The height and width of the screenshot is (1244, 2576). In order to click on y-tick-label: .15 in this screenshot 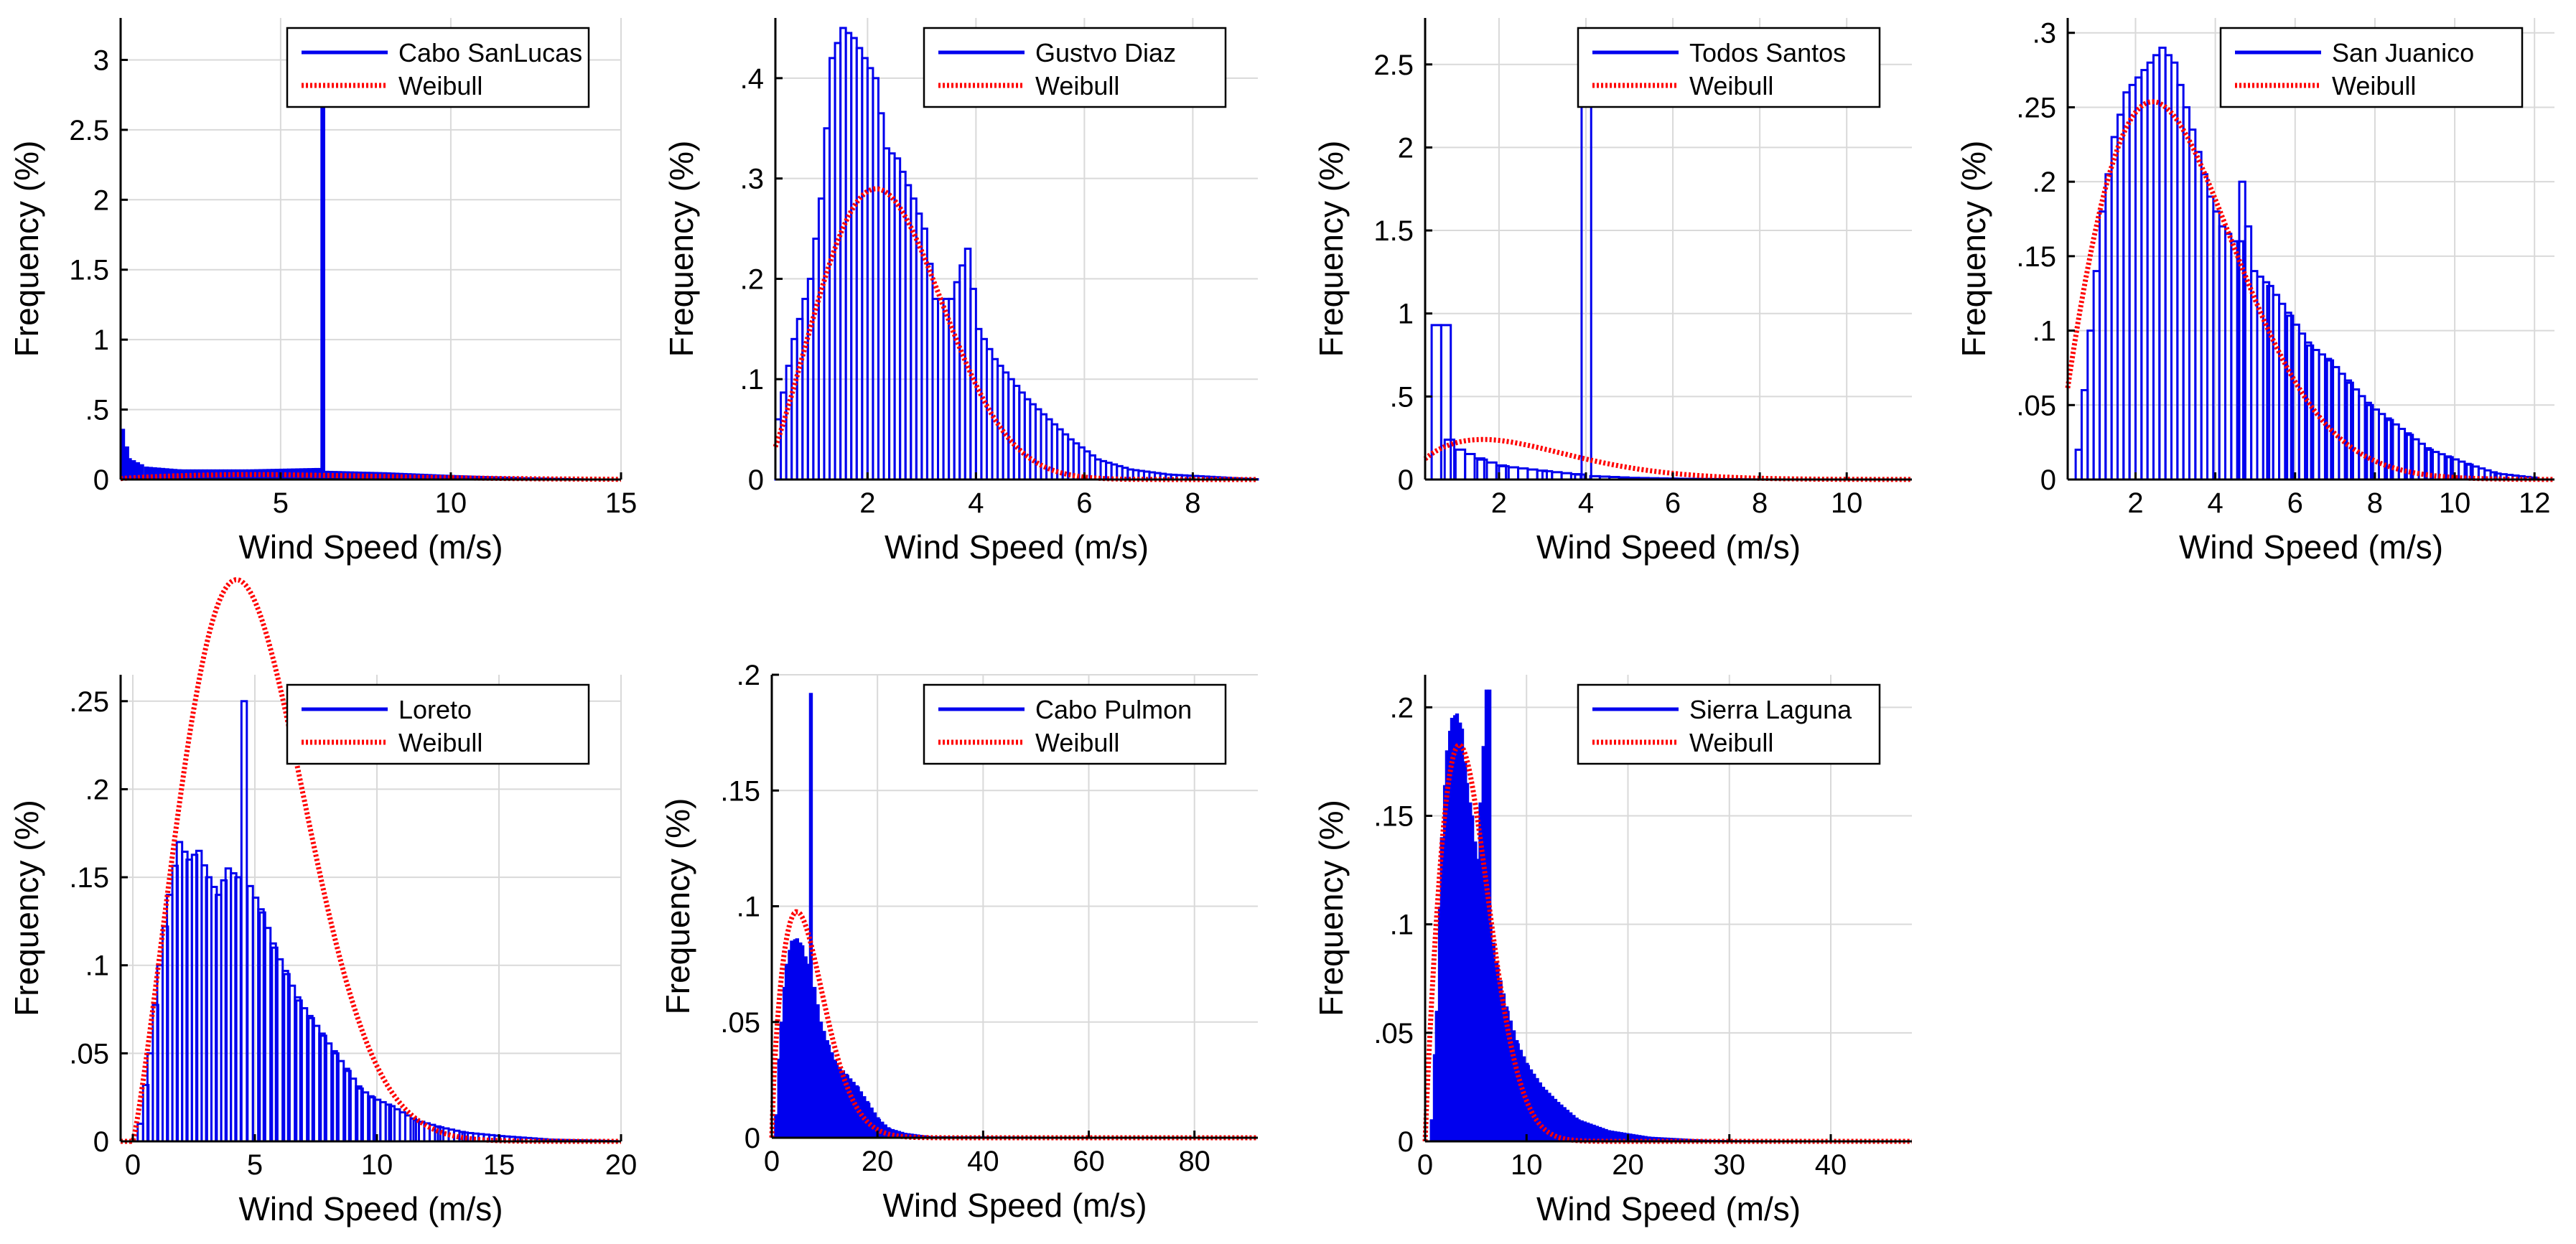, I will do `click(1393, 817)`.